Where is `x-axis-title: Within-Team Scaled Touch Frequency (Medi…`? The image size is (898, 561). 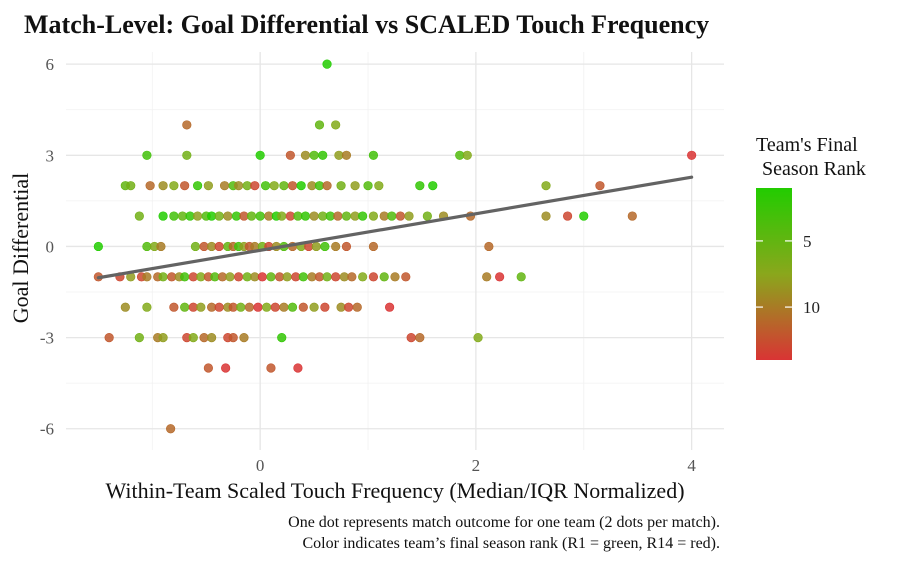
x-axis-title: Within-Team Scaled Touch Frequency (Medi… is located at coordinates (394, 490).